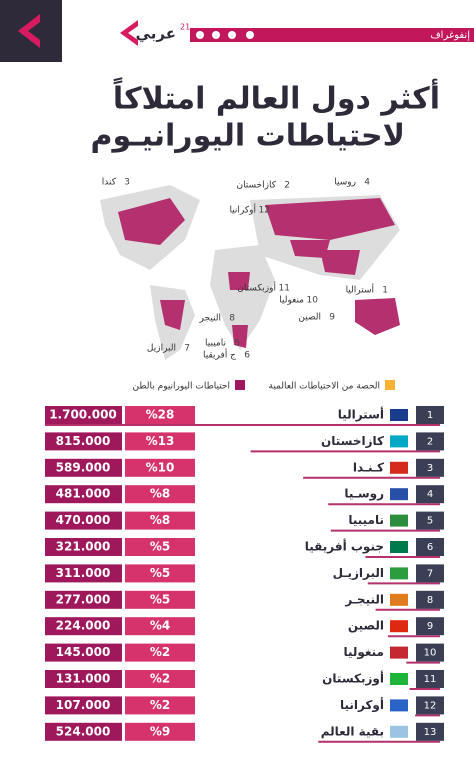  I want to click on country: أستراليا, so click(361, 414).